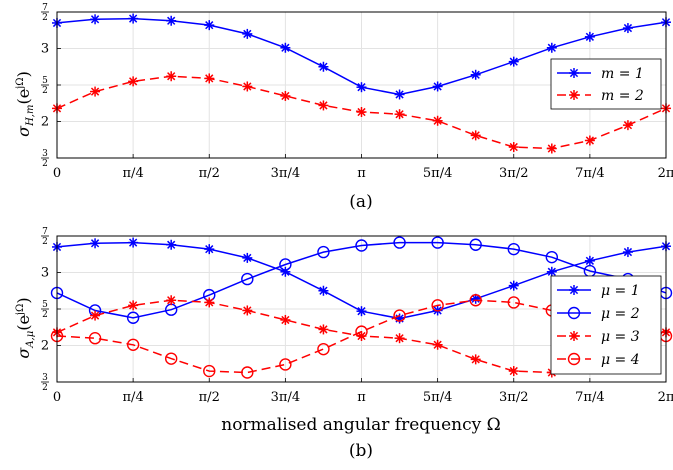 This screenshot has height=470, width=673. Describe the element at coordinates (45, 8) in the screenshot. I see `tick-numerator: 7` at that location.